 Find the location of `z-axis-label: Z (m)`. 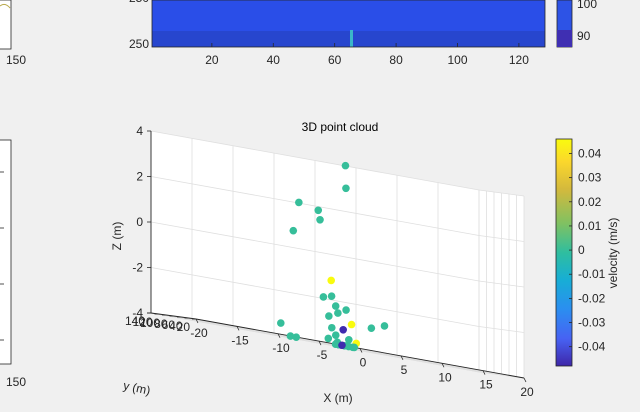

z-axis-label: Z (m) is located at coordinates (117, 236).